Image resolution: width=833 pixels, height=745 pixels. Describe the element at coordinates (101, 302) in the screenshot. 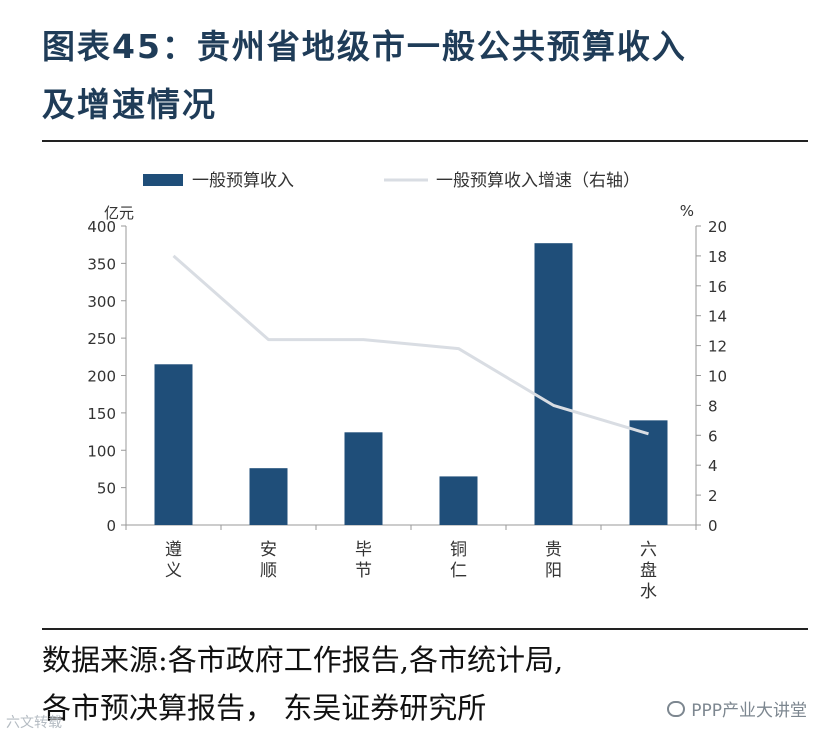

I see `y-left-tick-label: 300` at that location.